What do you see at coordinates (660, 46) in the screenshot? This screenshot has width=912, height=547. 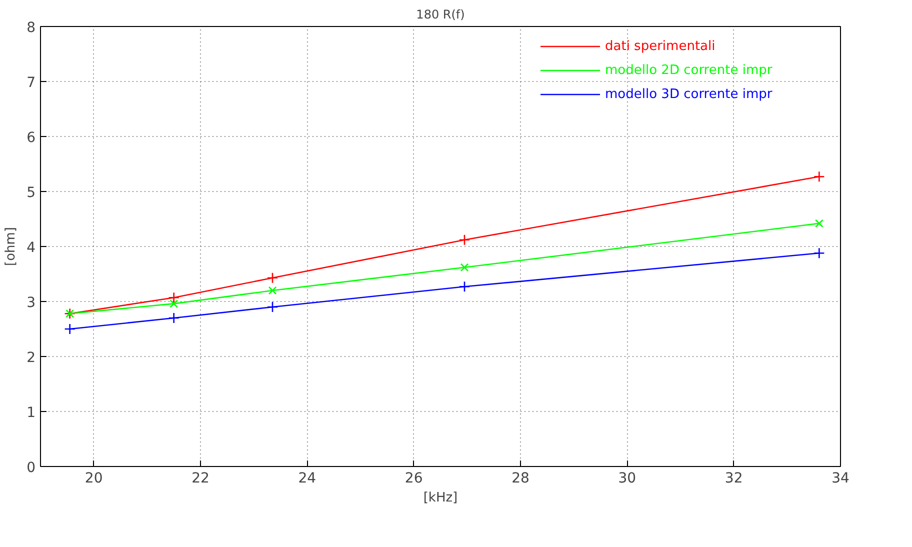 I see `legend-label: dati sperimentali` at bounding box center [660, 46].